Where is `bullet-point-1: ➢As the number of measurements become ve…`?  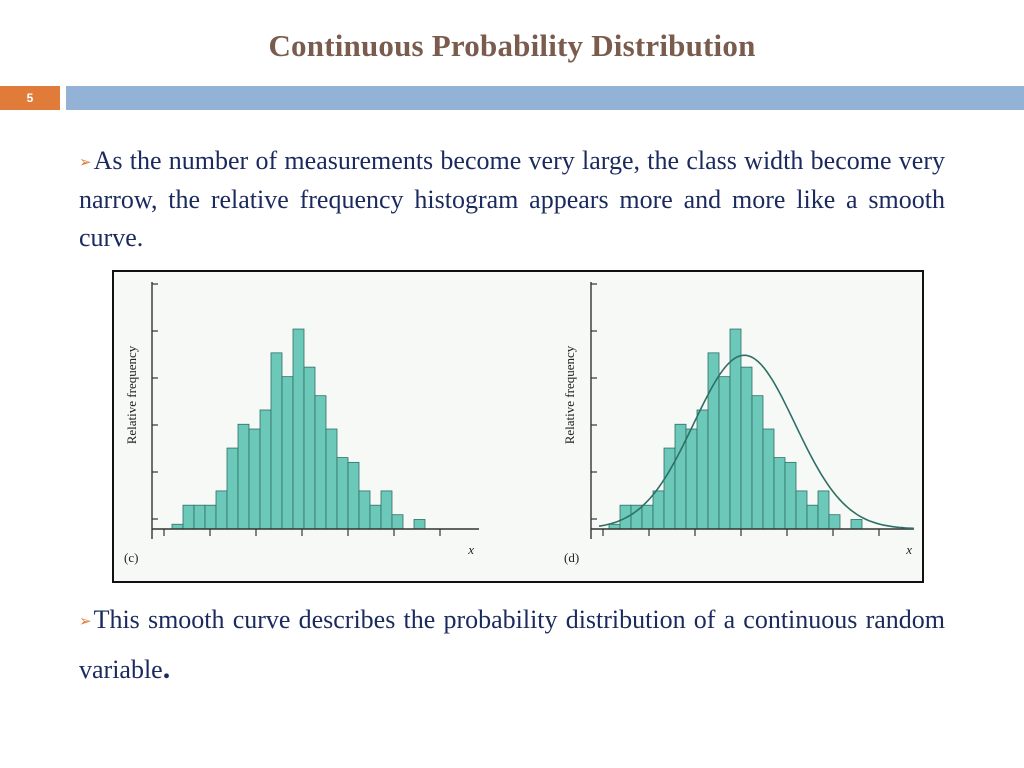 bullet-point-1: ➢As the number of measurements become ve… is located at coordinates (512, 199).